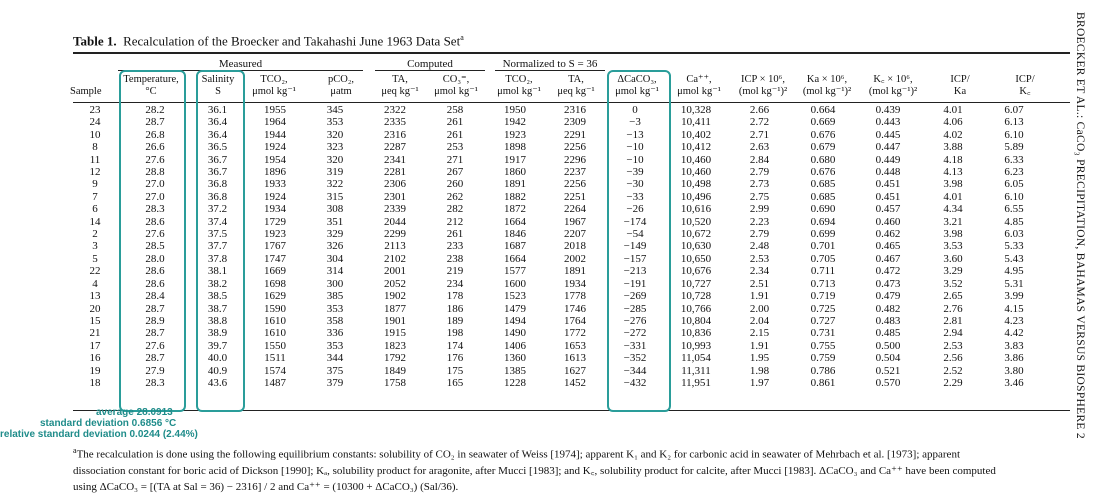 The height and width of the screenshot is (497, 1100). Describe the element at coordinates (823, 234) in the screenshot. I see `table-cell: 0.699` at that location.